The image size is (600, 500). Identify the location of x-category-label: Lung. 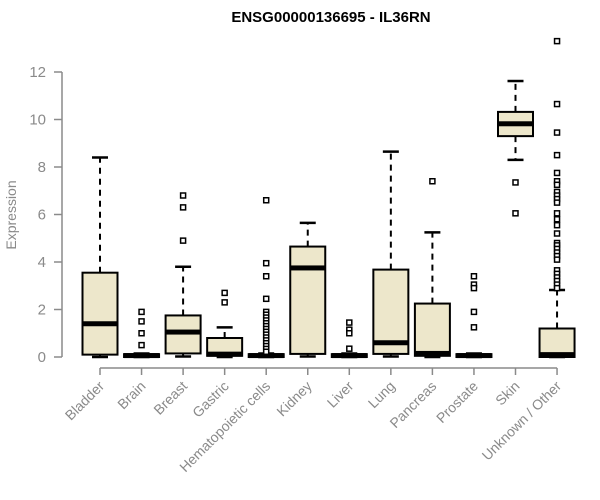
(381, 394).